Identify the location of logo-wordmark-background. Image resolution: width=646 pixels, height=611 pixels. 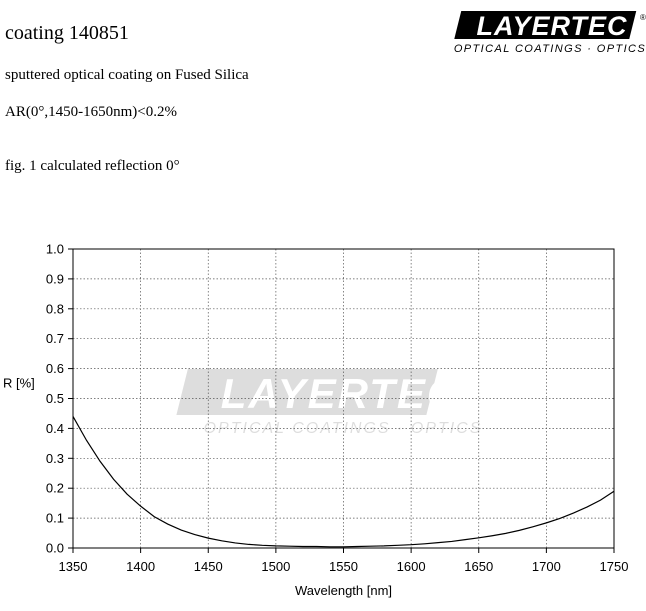
(545, 25).